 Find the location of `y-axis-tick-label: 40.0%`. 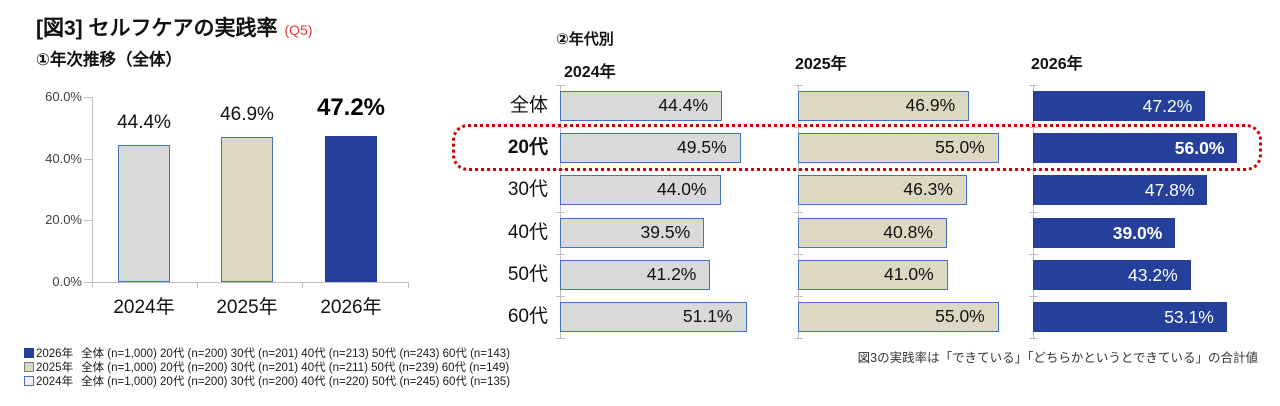

y-axis-tick-label: 40.0% is located at coordinates (63, 158).